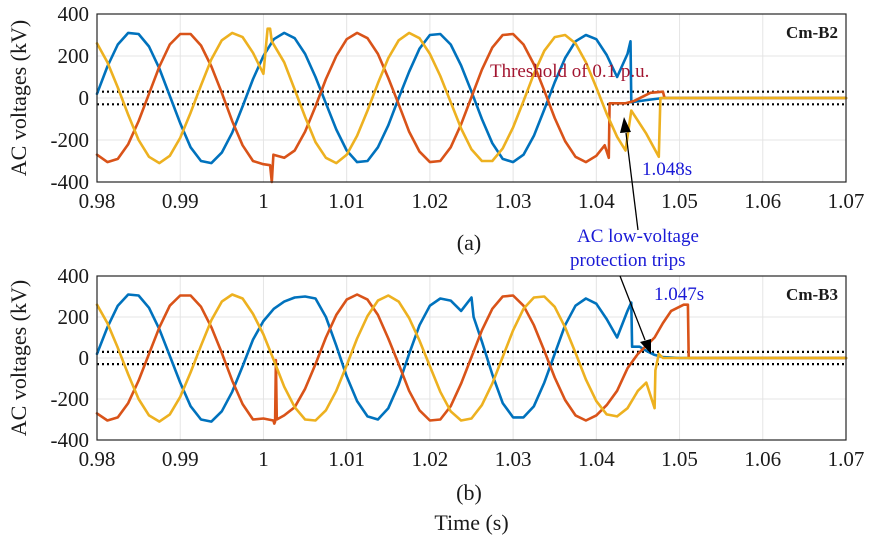 Image resolution: width=872 pixels, height=539 pixels. Describe the element at coordinates (469, 242) in the screenshot. I see `panel-caption: (a)` at that location.